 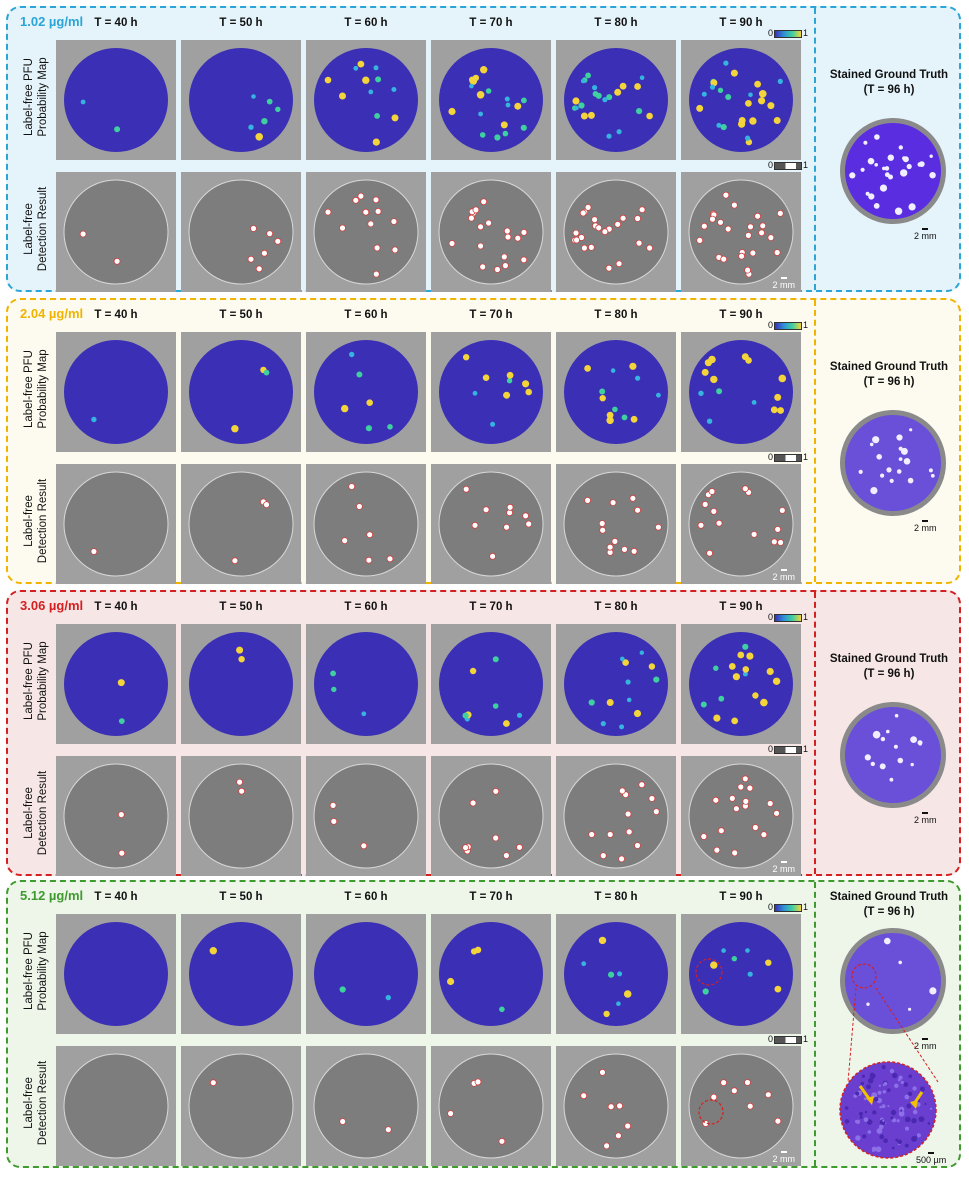 What do you see at coordinates (931, 1158) in the screenshot?
I see `zoom-scale-bar: 500 µm` at bounding box center [931, 1158].